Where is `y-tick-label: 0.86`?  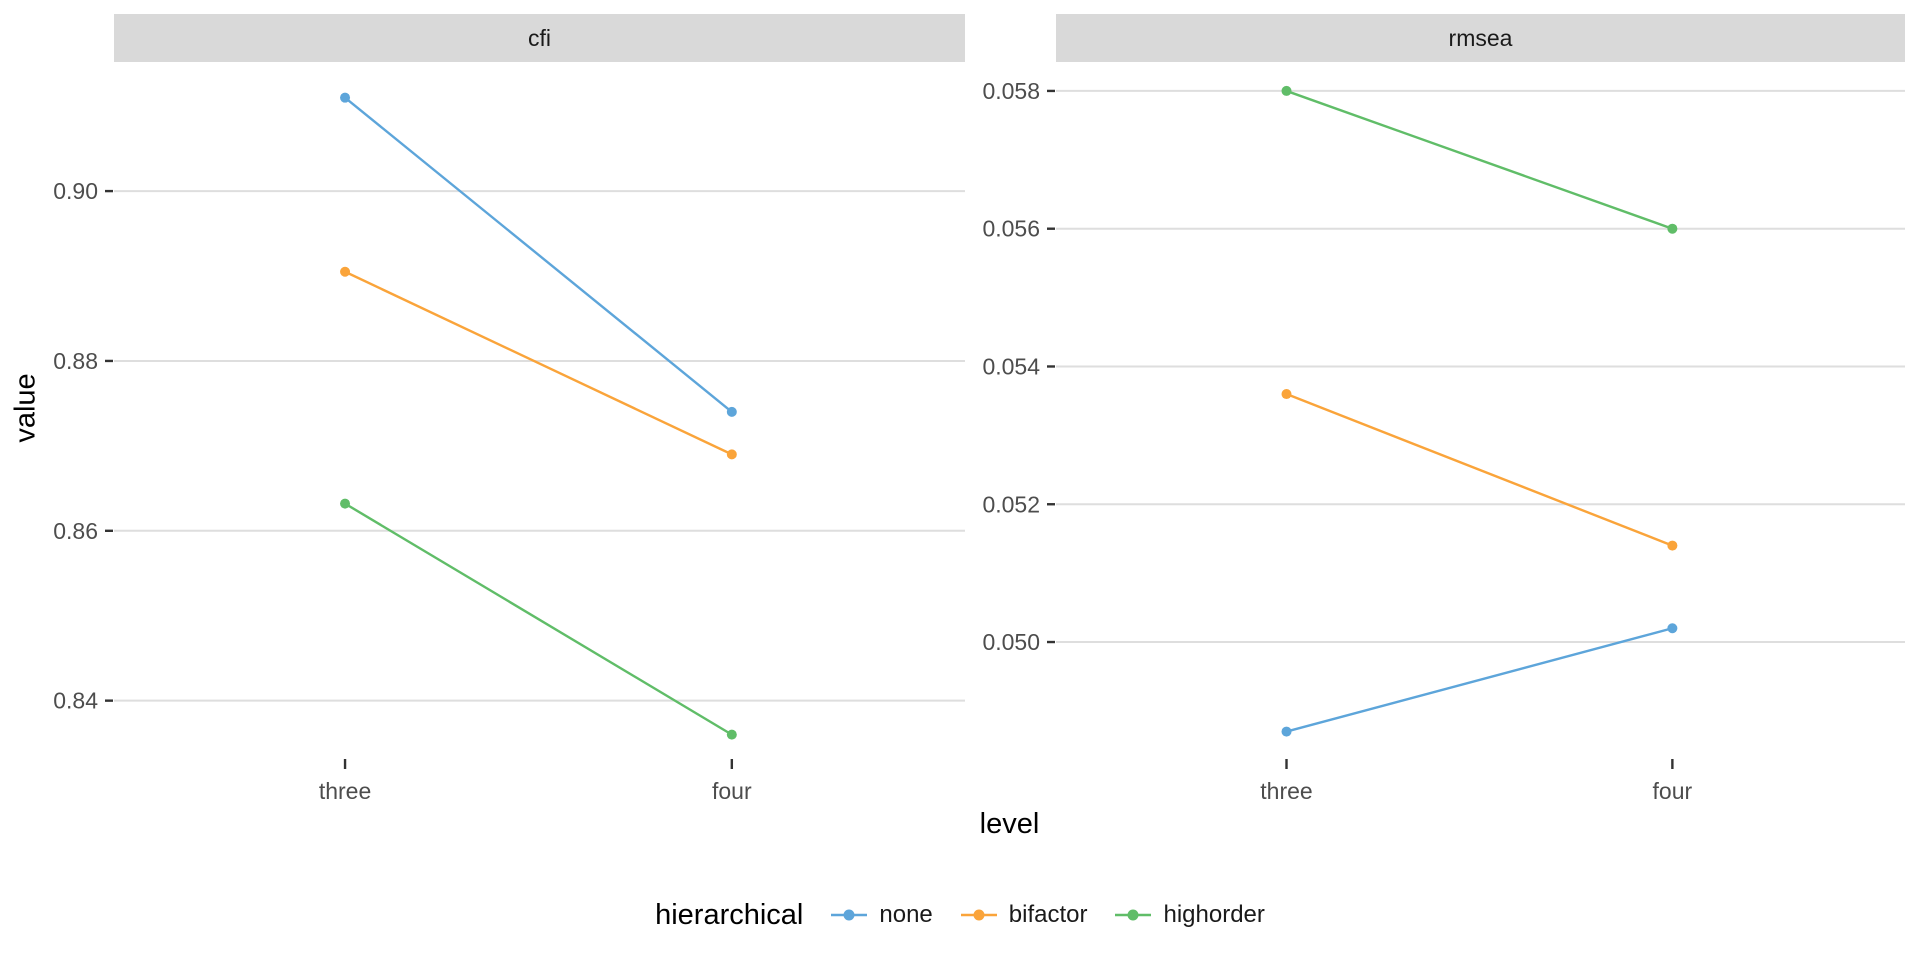 y-tick-label: 0.86 is located at coordinates (75, 531).